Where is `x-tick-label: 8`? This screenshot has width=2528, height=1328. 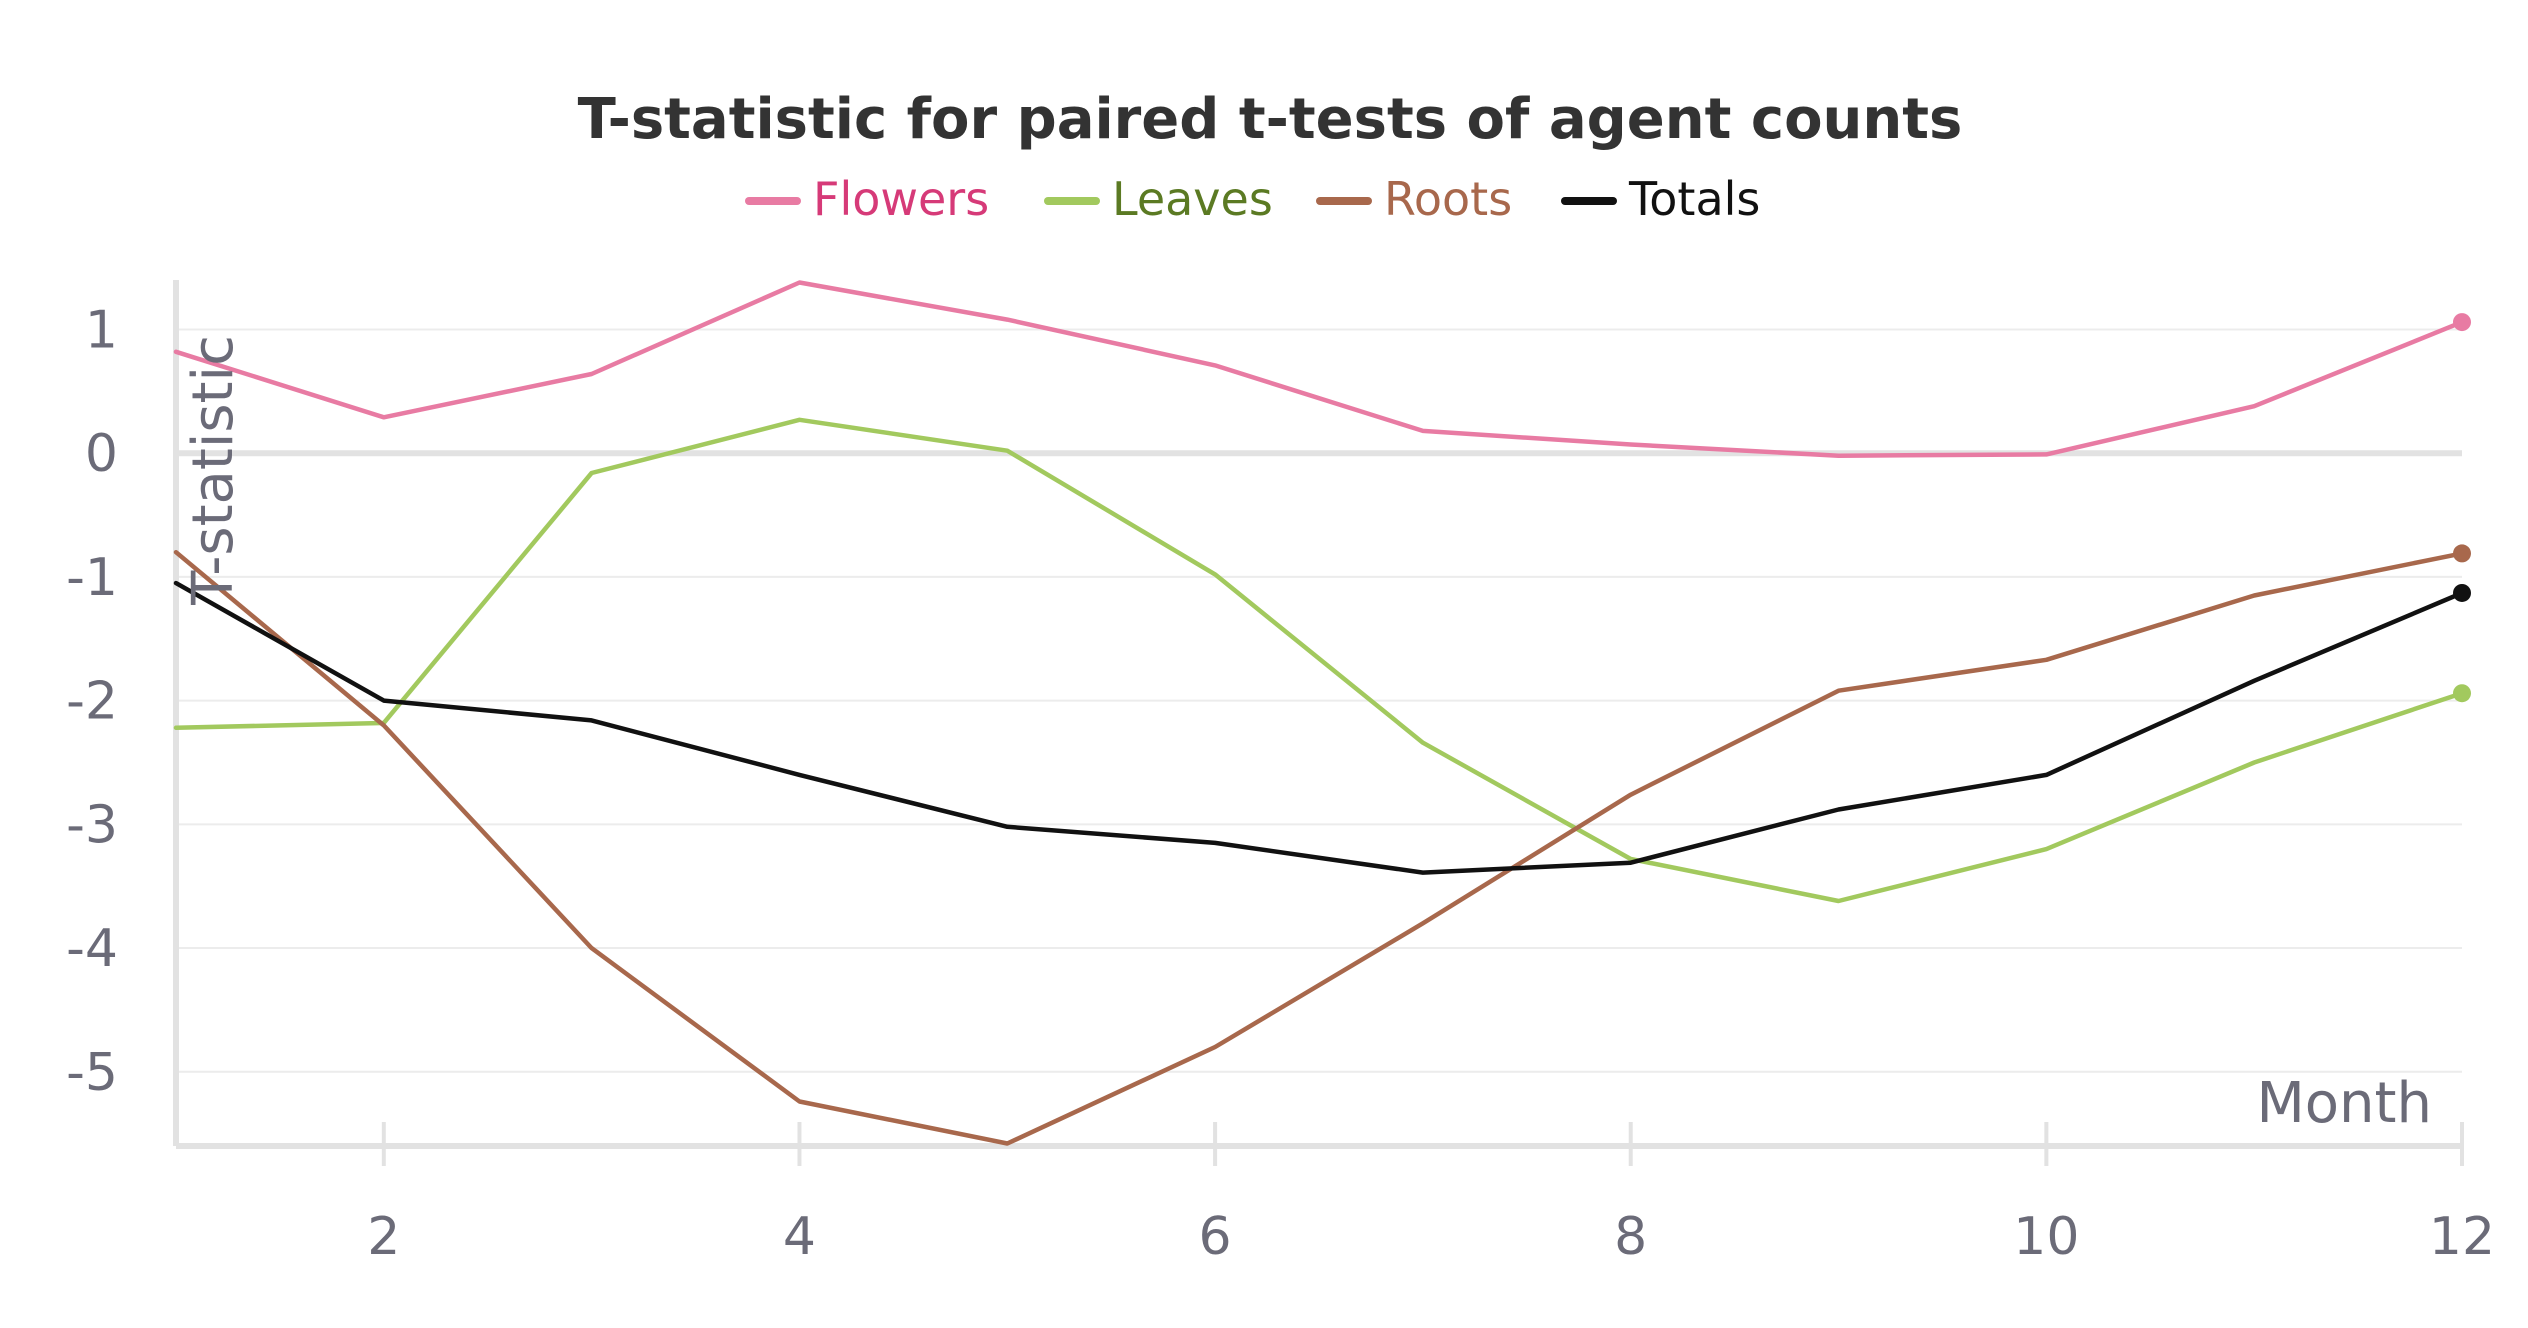
x-tick-label: 8 is located at coordinates (1630, 1237).